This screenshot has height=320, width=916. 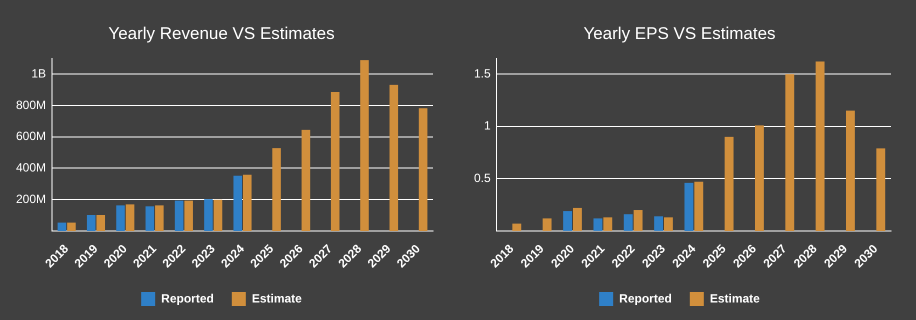 What do you see at coordinates (31, 136) in the screenshot?
I see `y-tick-label: 600M` at bounding box center [31, 136].